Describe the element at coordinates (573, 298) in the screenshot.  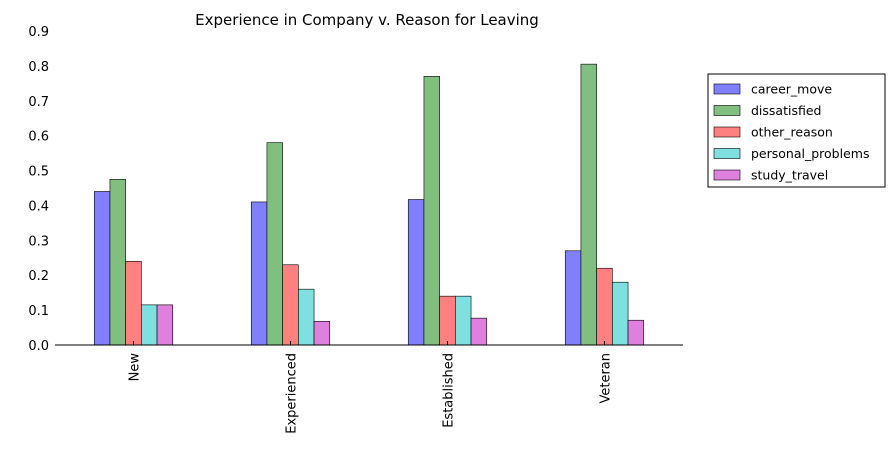
I see `bar-career_move-veteran` at that location.